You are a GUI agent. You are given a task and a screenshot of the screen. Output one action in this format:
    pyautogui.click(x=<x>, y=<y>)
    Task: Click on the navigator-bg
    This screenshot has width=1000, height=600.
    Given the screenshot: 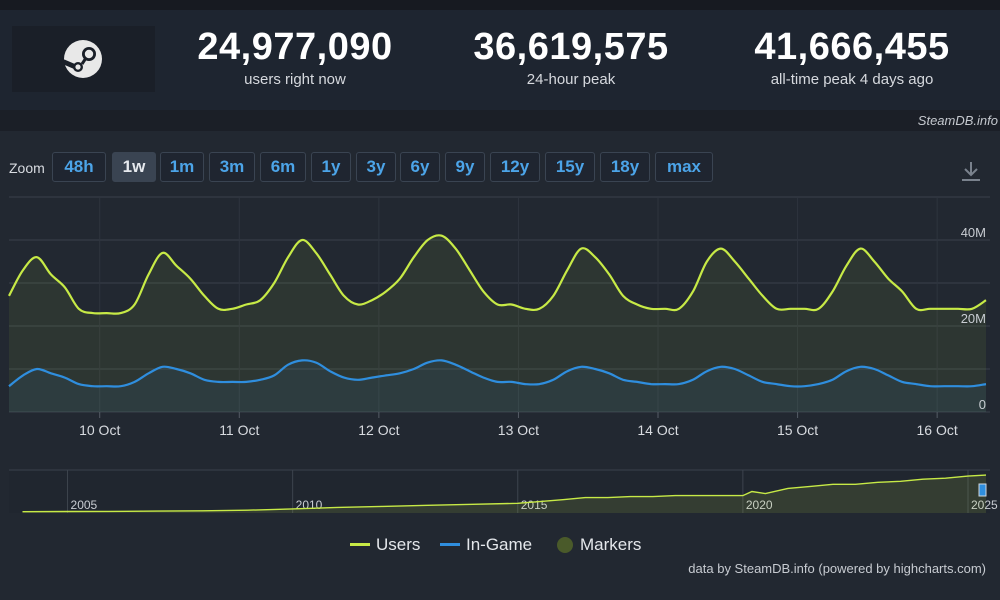 What is the action you would take?
    pyautogui.click(x=499, y=491)
    